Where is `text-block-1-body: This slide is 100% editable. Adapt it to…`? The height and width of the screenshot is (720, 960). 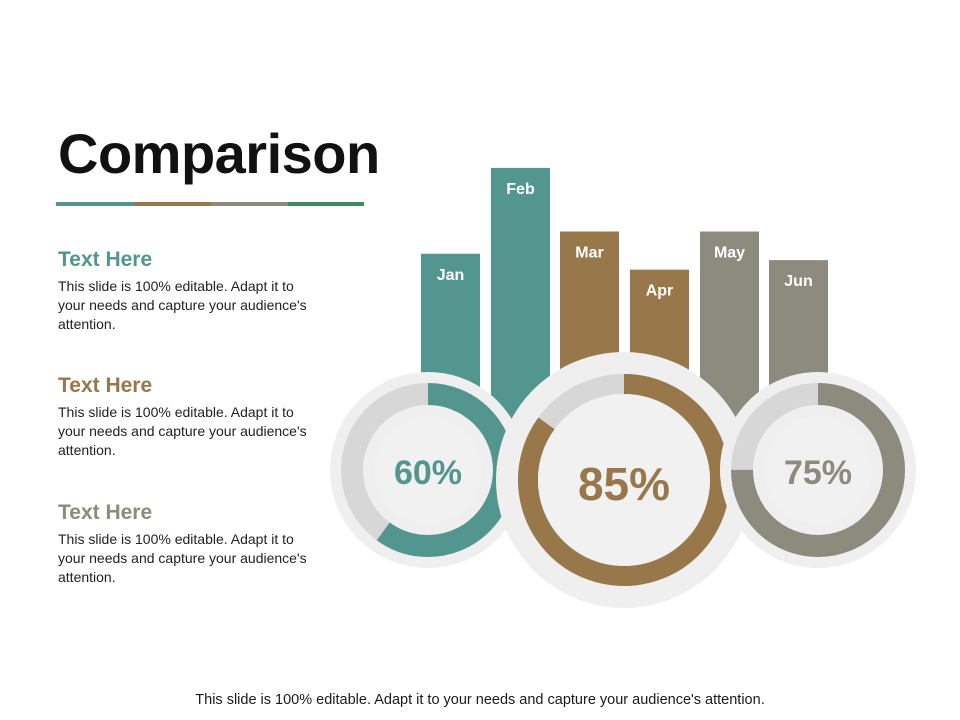
text-block-1-body: This slide is 100% editable. Adapt it to… is located at coordinates (182, 305).